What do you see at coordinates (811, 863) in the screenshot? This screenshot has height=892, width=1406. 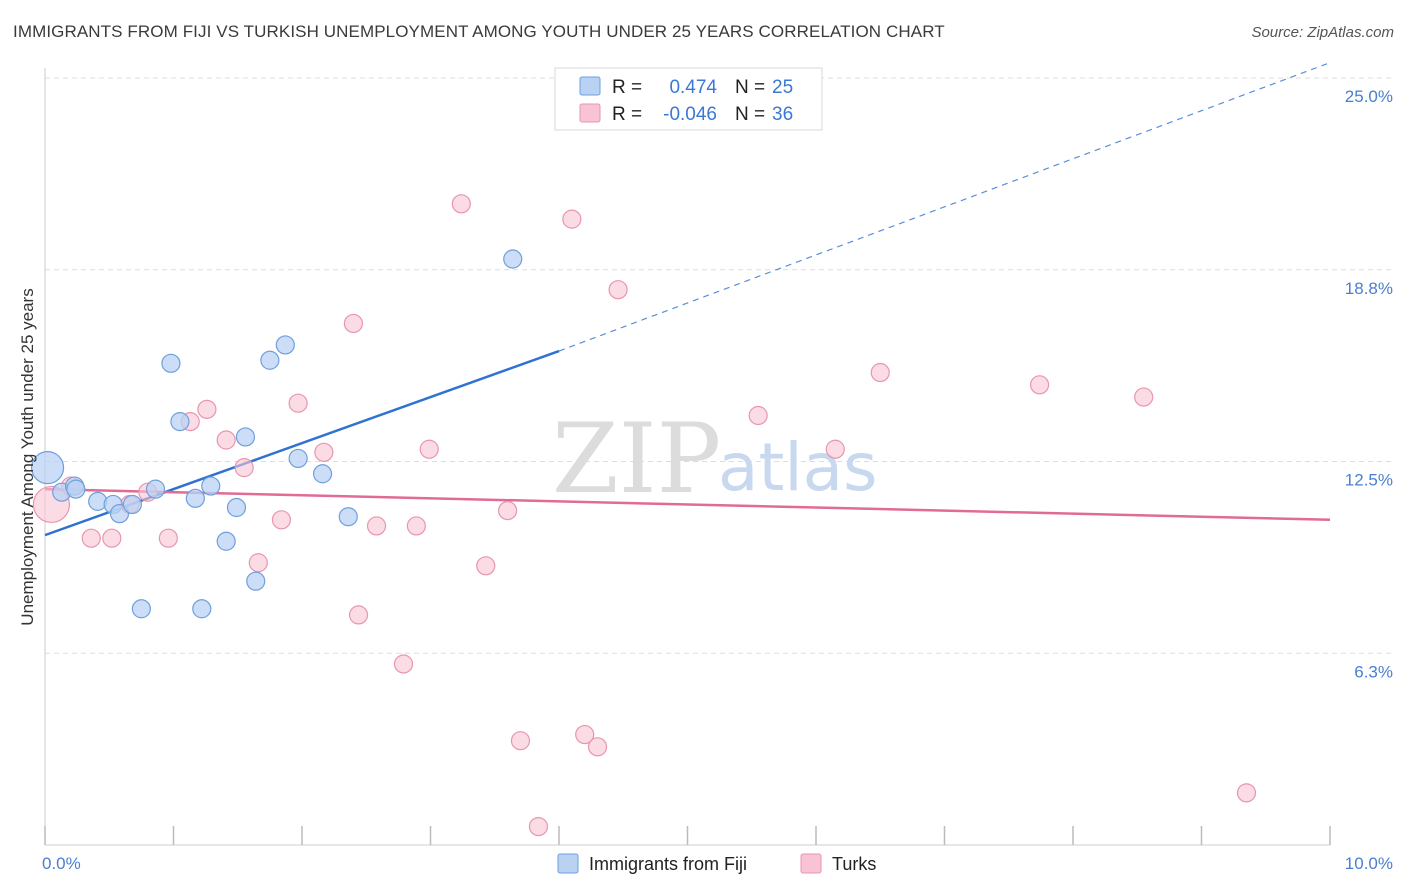 I see `bottom-legend-turks-swatch` at bounding box center [811, 863].